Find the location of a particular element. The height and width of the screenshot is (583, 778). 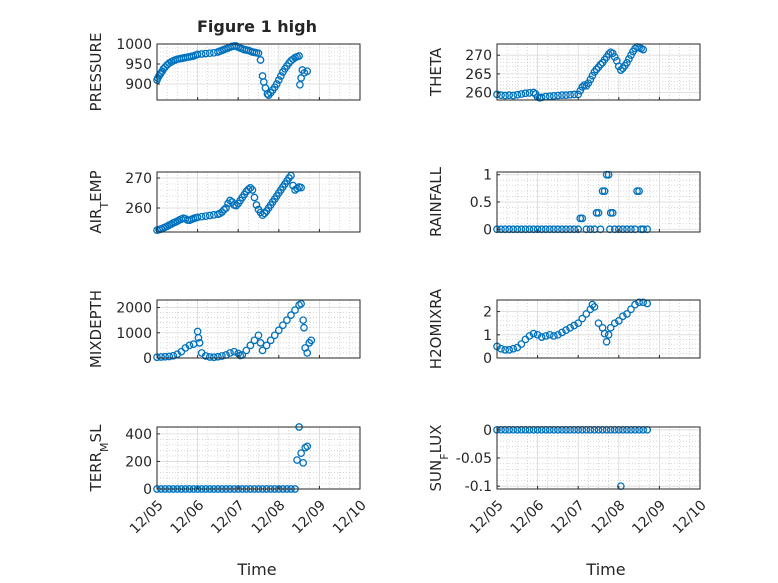

axes-air_temp: 260 270 AIRTEMP is located at coordinates (224, 202).